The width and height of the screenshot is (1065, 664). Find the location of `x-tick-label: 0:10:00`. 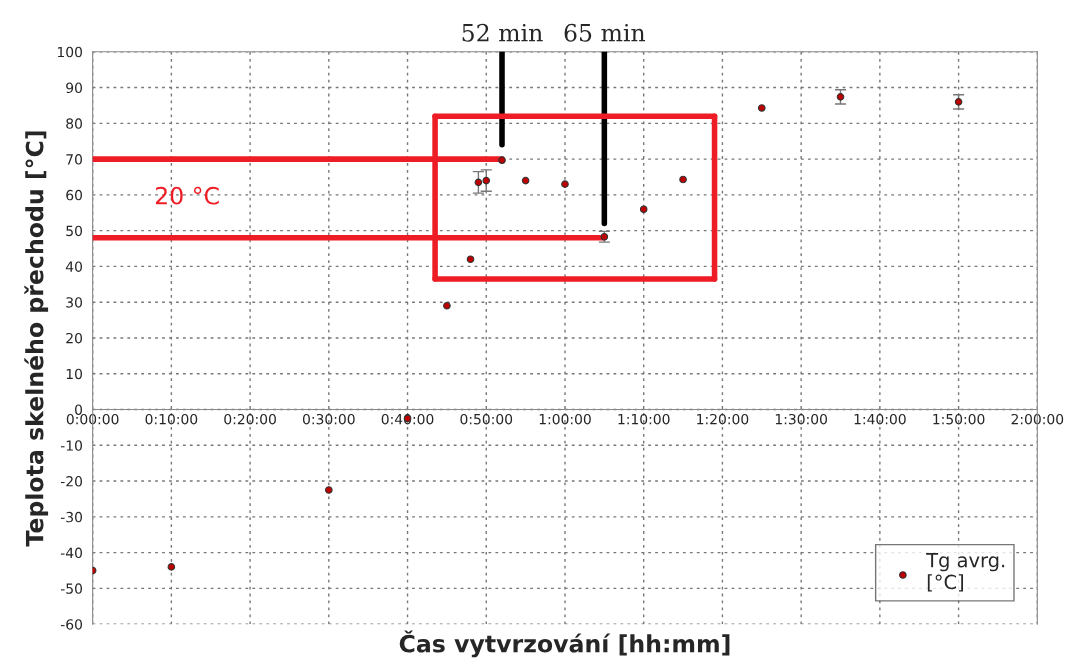

x-tick-label: 0:10:00 is located at coordinates (171, 419).